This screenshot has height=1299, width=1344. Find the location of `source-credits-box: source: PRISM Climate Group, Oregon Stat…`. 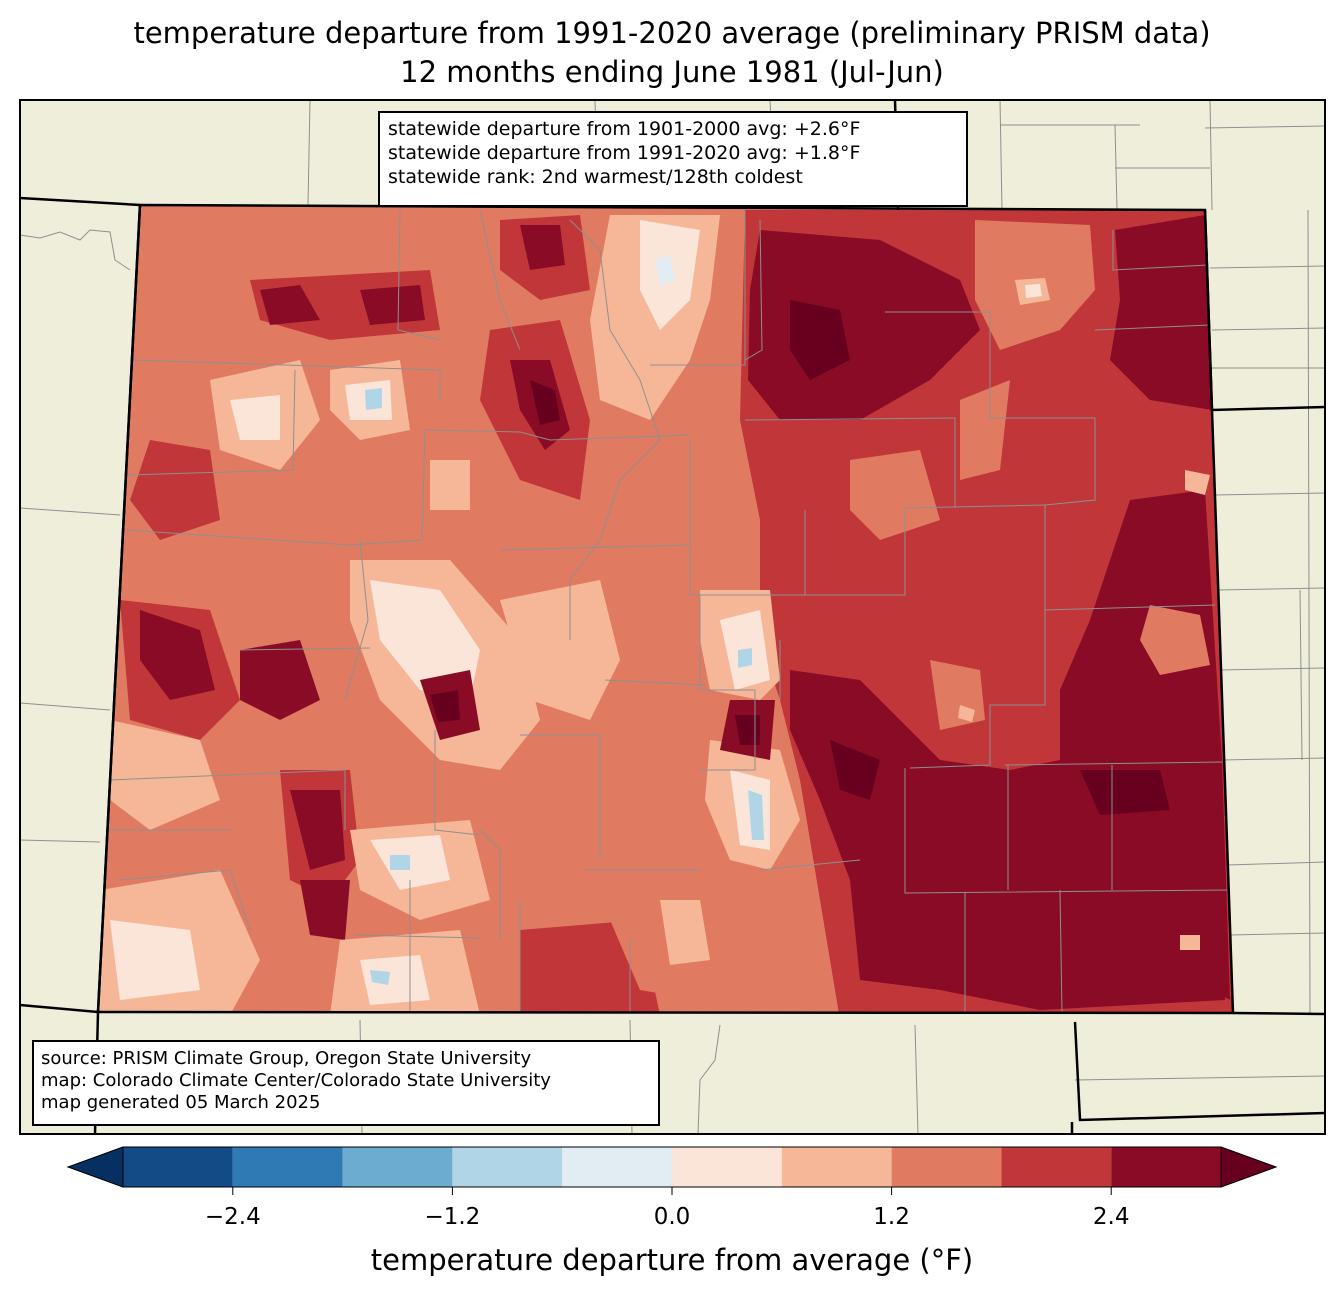

source-credits-box: source: PRISM Climate Group, Oregon Stat… is located at coordinates (346, 1083).